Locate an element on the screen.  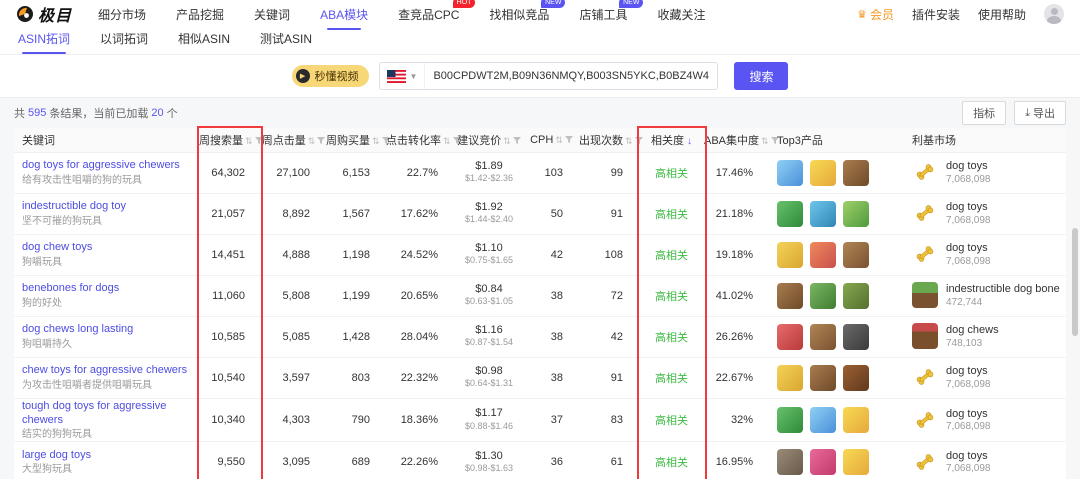
tab-3: 测试ASIN is located at coordinates (286, 39).